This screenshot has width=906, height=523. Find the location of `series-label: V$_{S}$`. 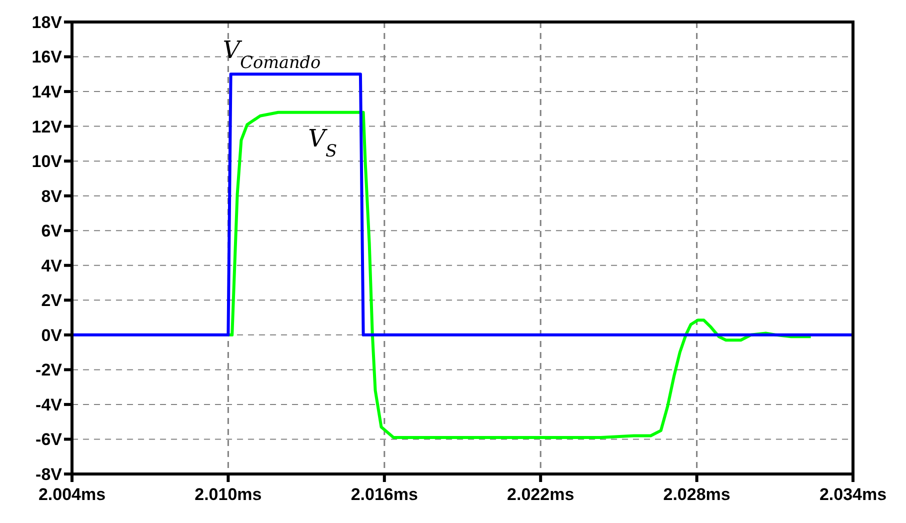

series-label: V$_{S}$ is located at coordinates (323, 142).